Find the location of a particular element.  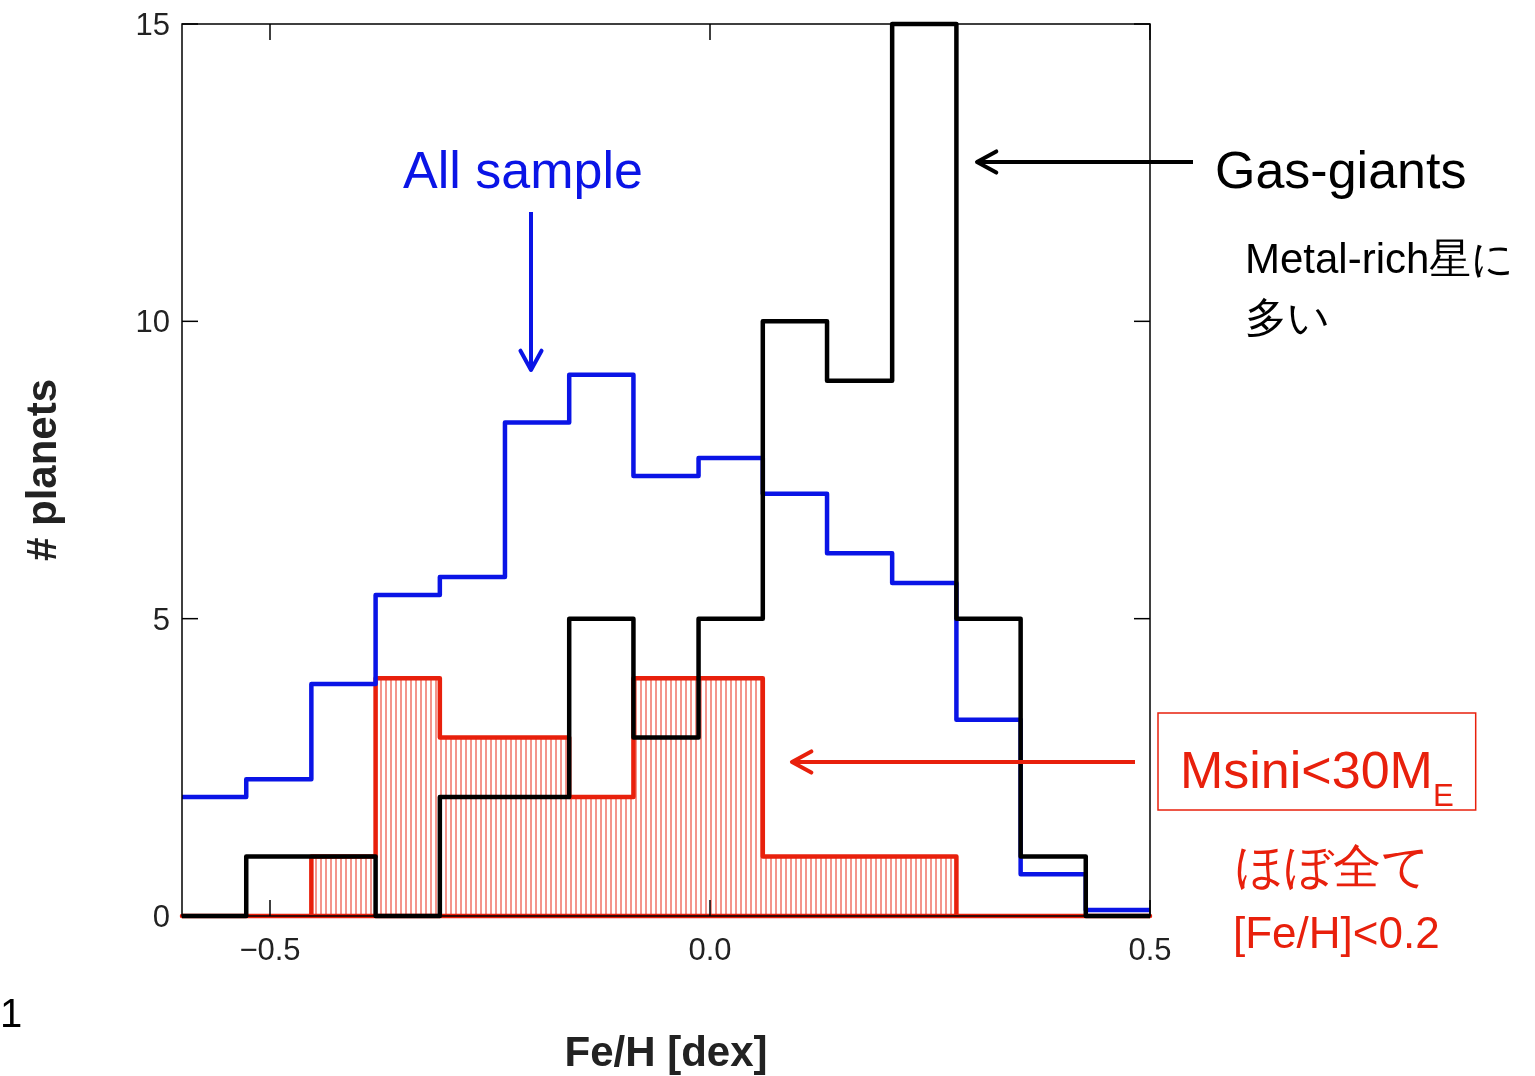

x-tick-label: −0.5 is located at coordinates (270, 949).